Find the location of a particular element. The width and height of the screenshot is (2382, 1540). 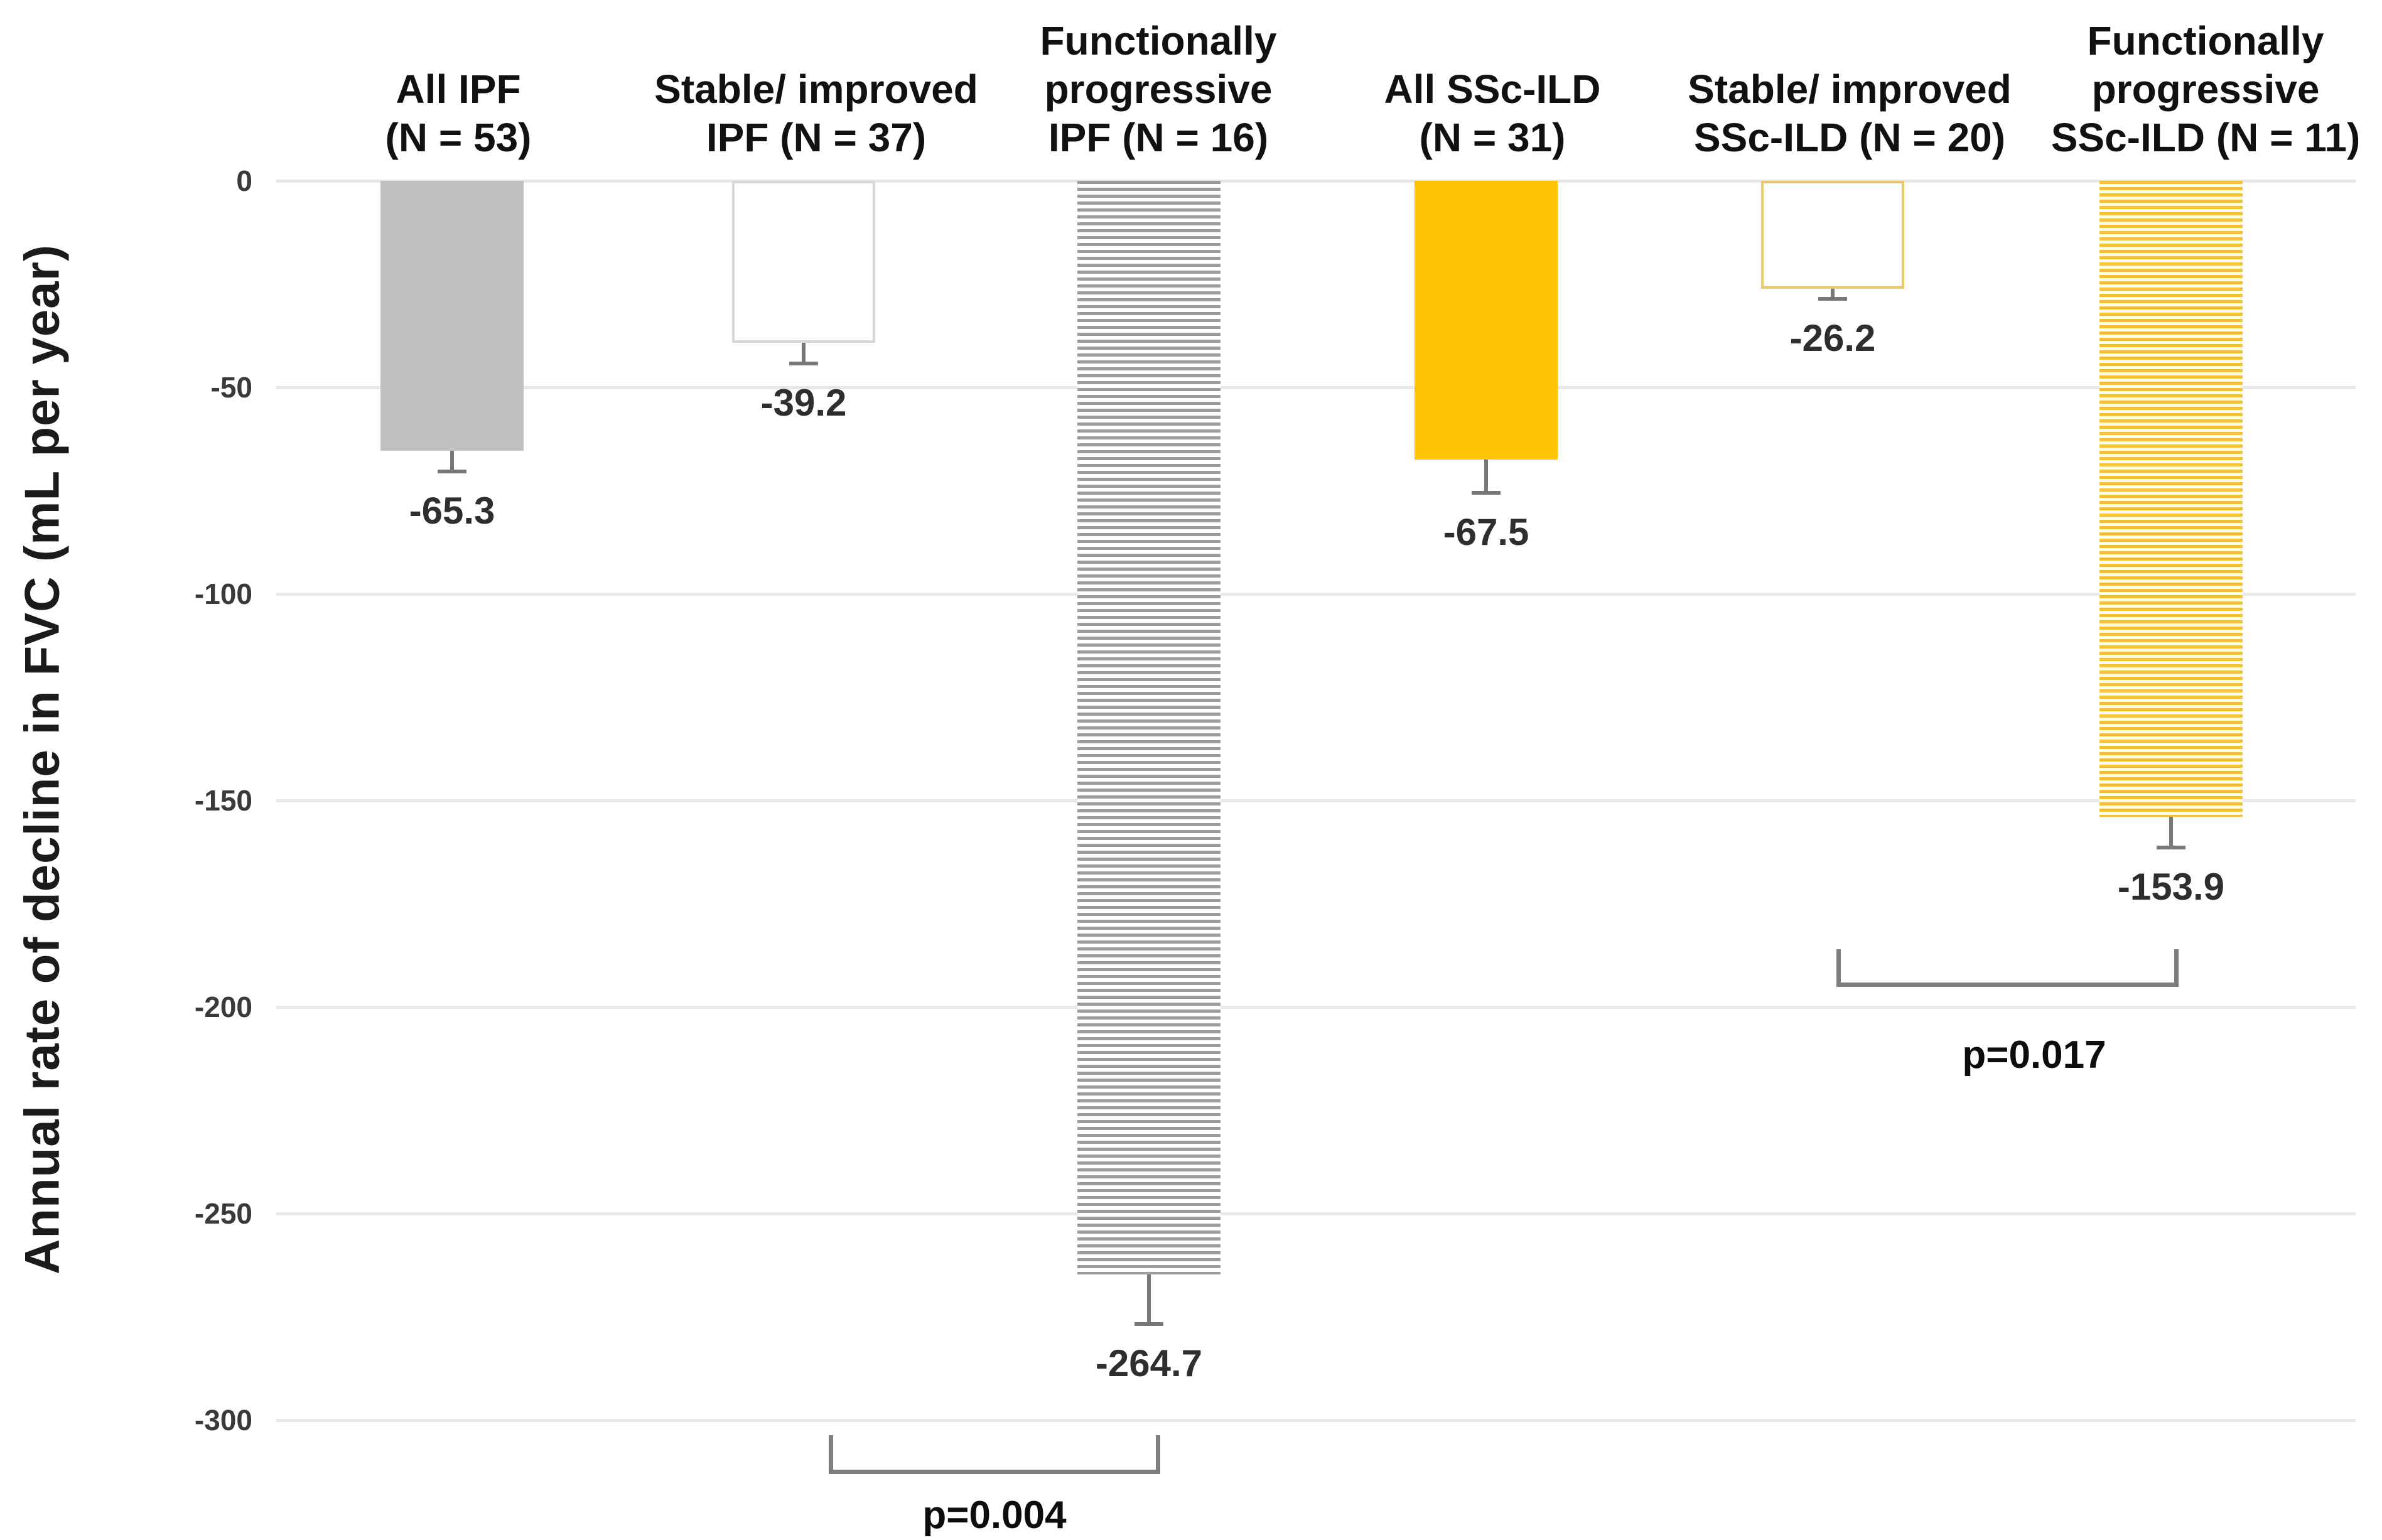

column-header: Stable/ improved SSc-ILD (N = 20) is located at coordinates (1850, 113).